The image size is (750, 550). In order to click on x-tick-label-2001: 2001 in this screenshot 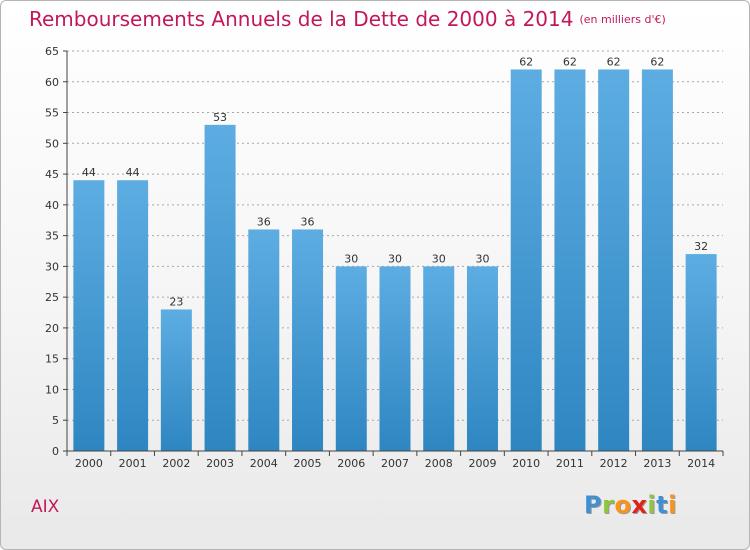, I will do `click(133, 463)`.